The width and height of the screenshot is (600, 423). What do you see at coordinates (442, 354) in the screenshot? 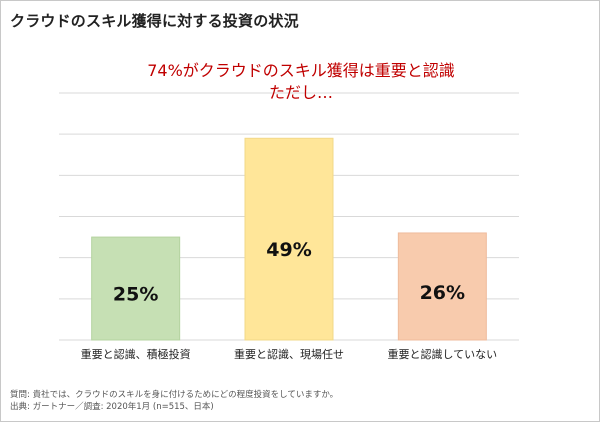
I see `category-label: 重要と認識していない` at bounding box center [442, 354].